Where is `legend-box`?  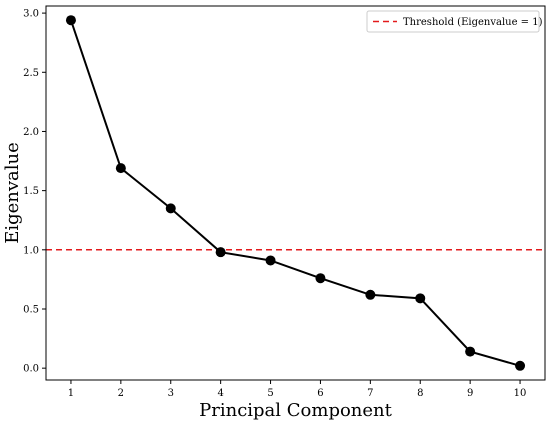 legend-box is located at coordinates (453, 21).